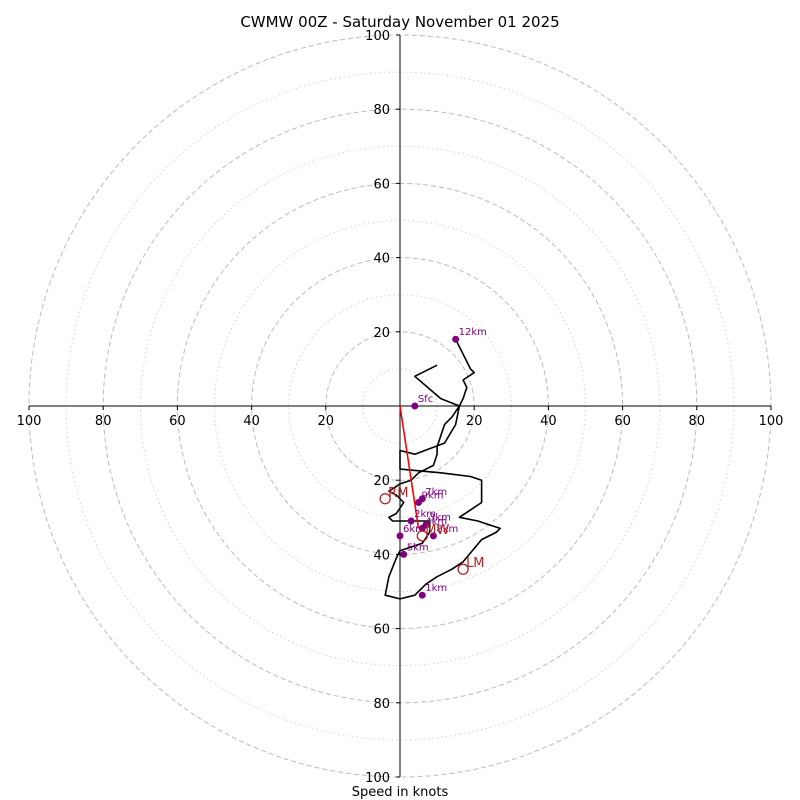  Describe the element at coordinates (414, 529) in the screenshot. I see `height-label-6km: 6km` at that location.